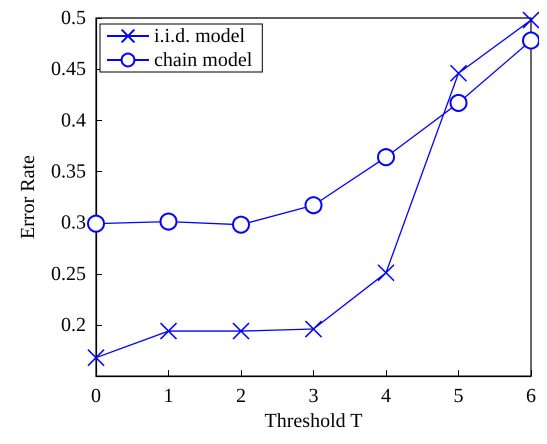  What do you see at coordinates (313, 396) in the screenshot?
I see `x-tick-label: 3` at bounding box center [313, 396].